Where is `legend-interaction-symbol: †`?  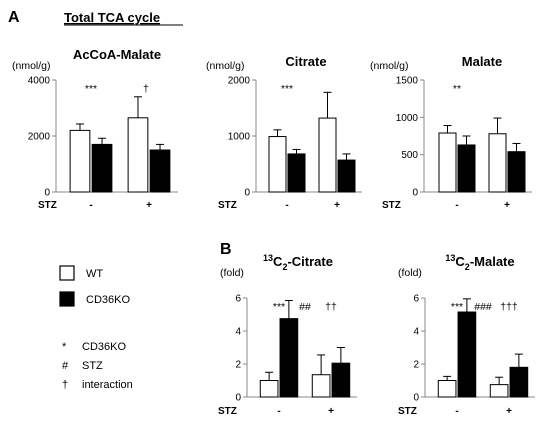
legend-interaction-symbol: † is located at coordinates (65, 385).